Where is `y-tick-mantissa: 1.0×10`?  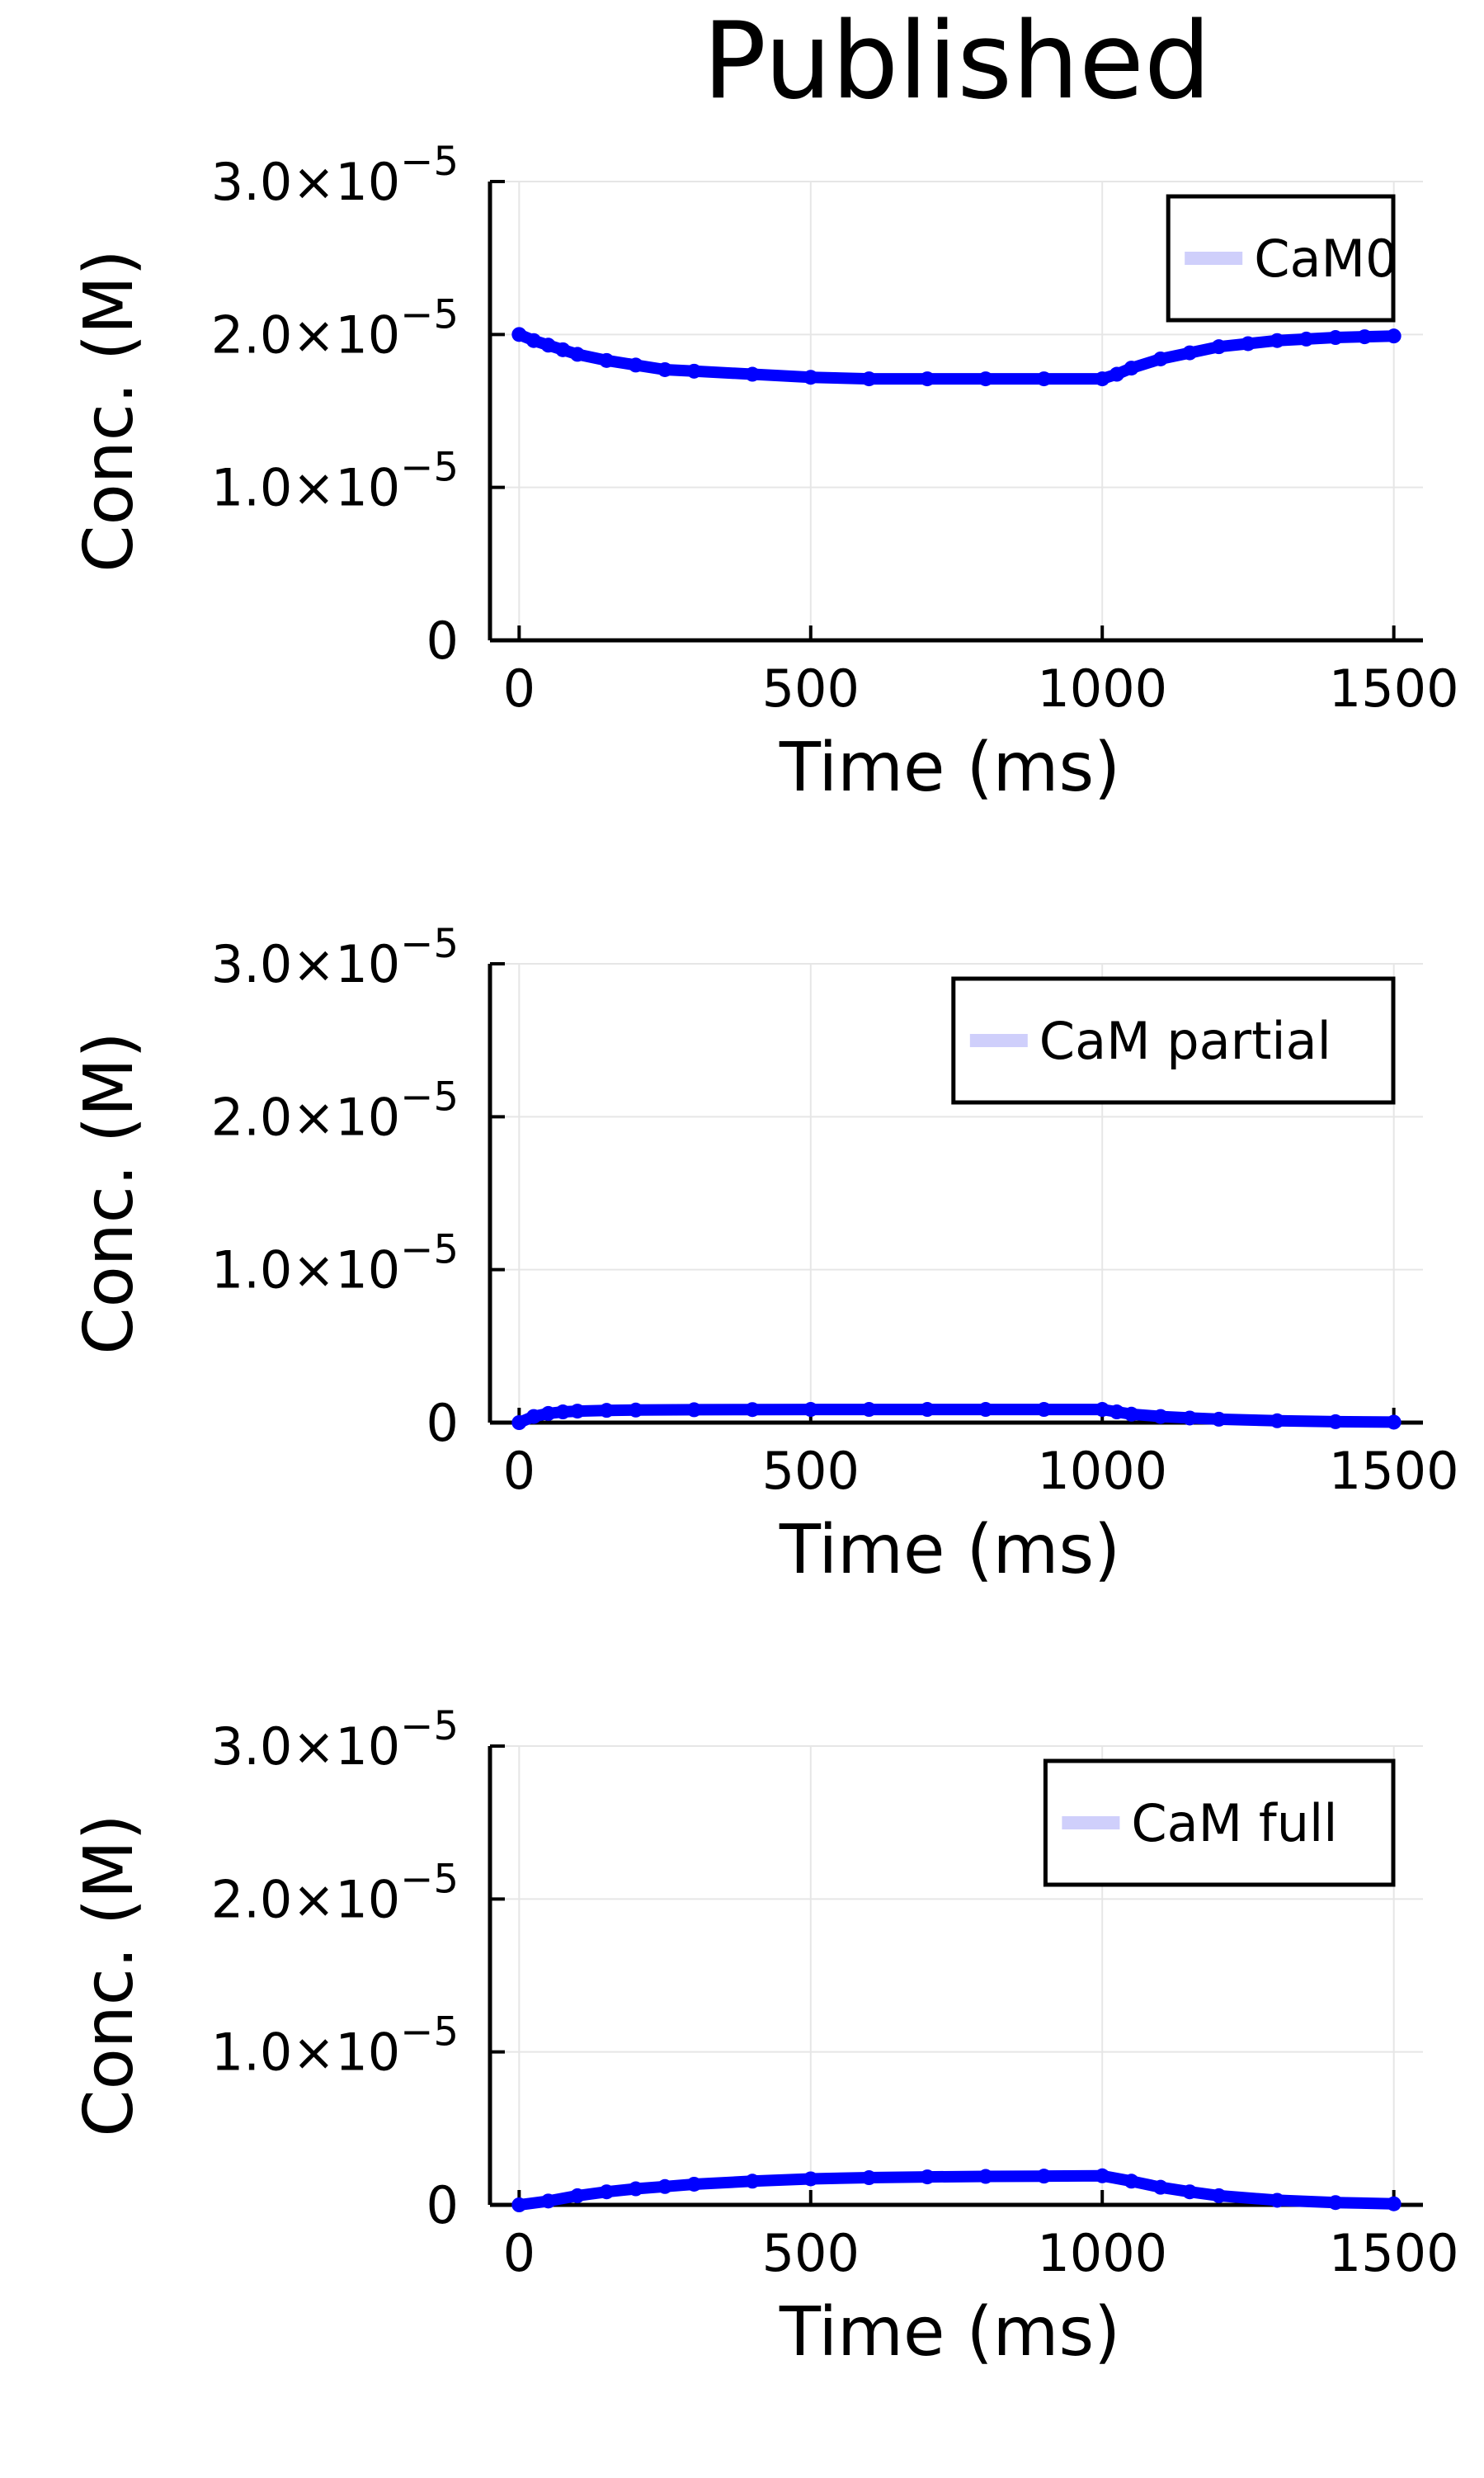
y-tick-mantissa: 1.0×10 is located at coordinates (305, 2053).